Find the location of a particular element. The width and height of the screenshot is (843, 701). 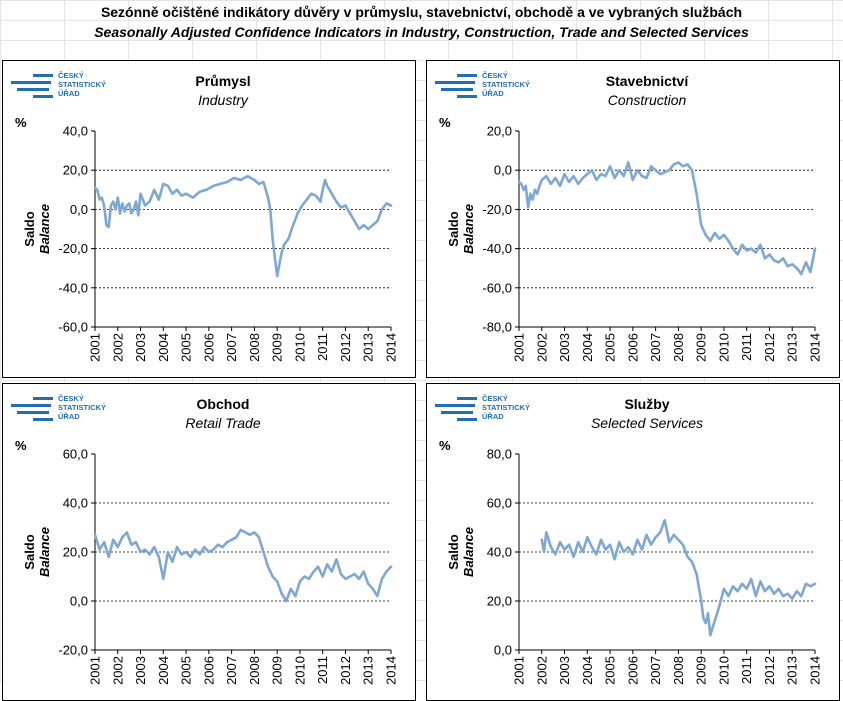

chart-subtitle: Selected Services is located at coordinates (647, 423).